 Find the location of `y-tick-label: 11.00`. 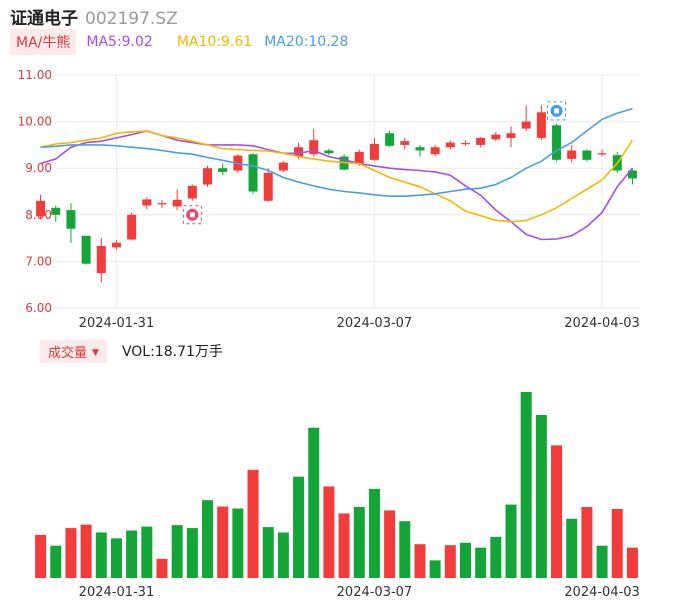

y-tick-label: 11.00 is located at coordinates (35, 75).